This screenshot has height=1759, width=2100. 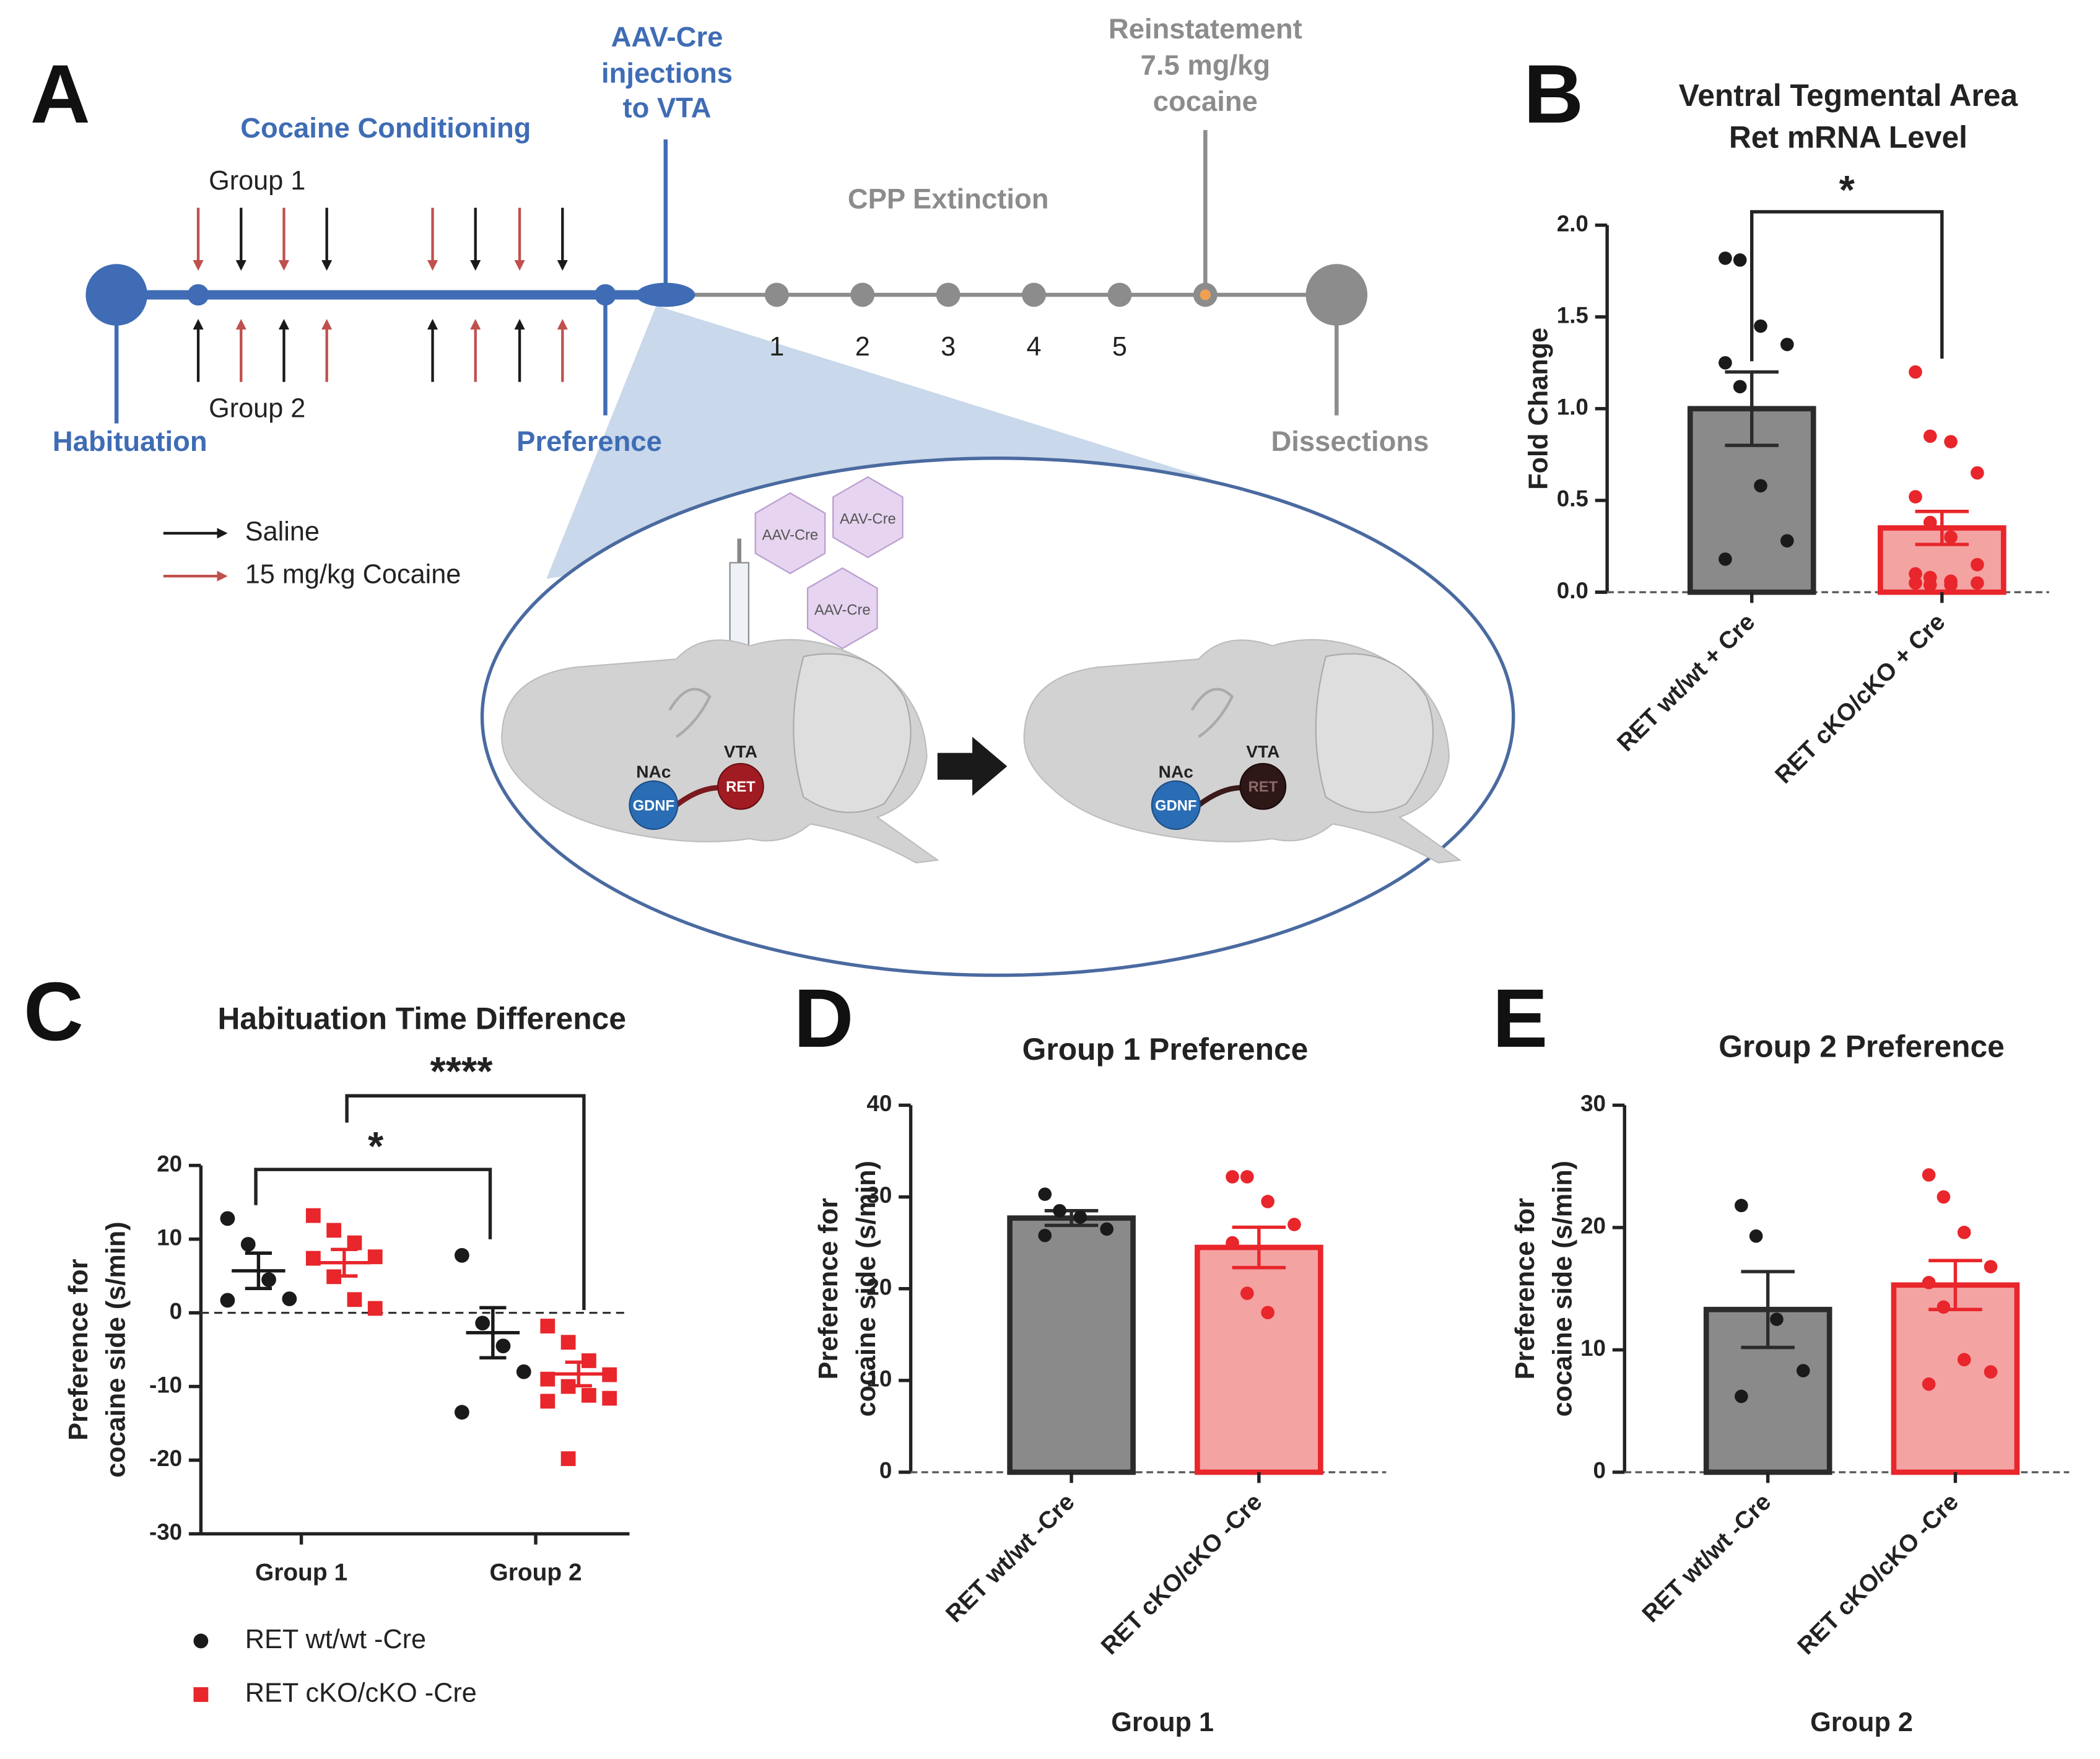 What do you see at coordinates (1205, 101) in the screenshot?
I see `label: cocaine` at bounding box center [1205, 101].